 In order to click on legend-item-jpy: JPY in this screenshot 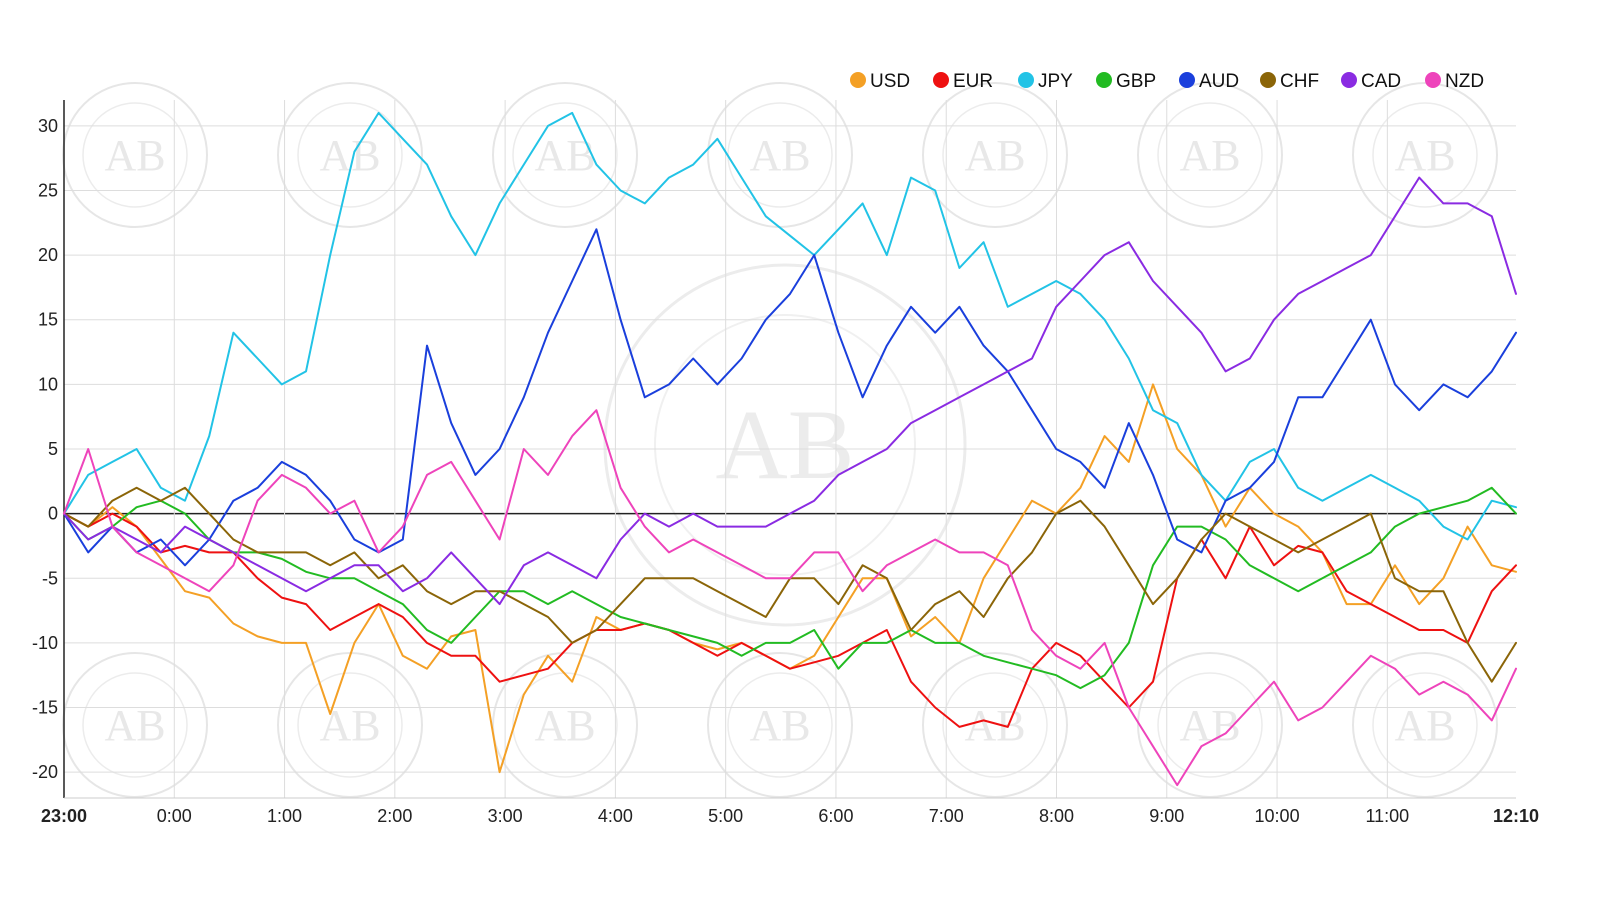, I will do `click(1045, 81)`.